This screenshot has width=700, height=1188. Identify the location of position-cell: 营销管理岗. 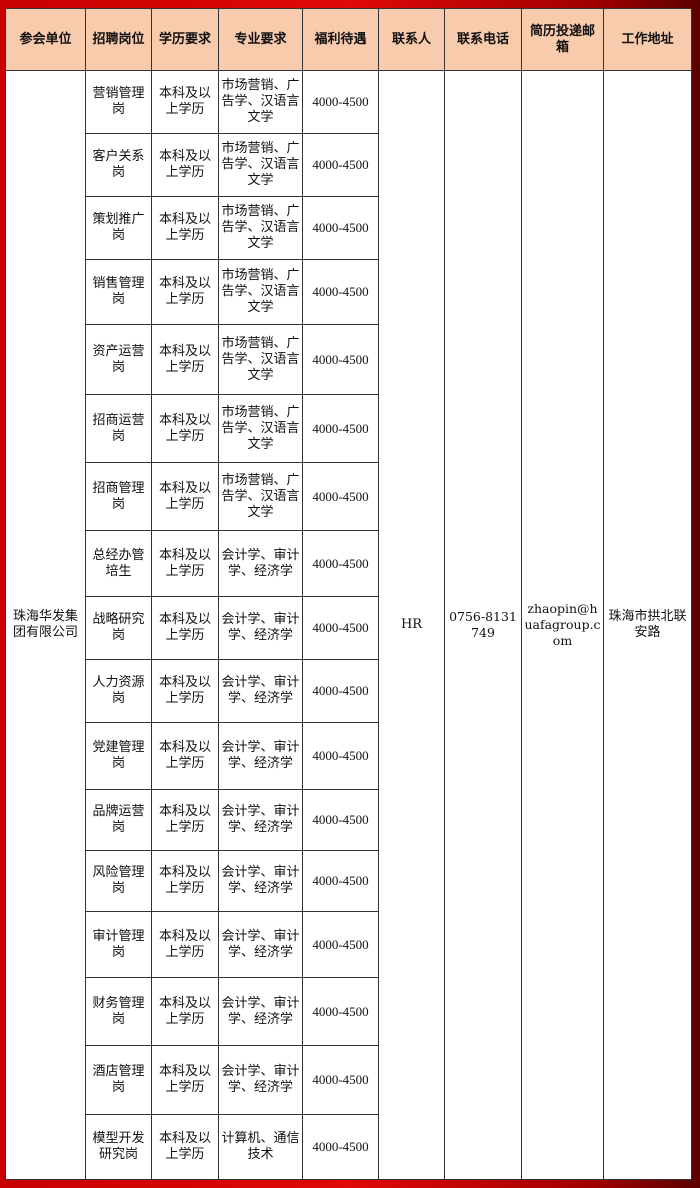
(118, 102).